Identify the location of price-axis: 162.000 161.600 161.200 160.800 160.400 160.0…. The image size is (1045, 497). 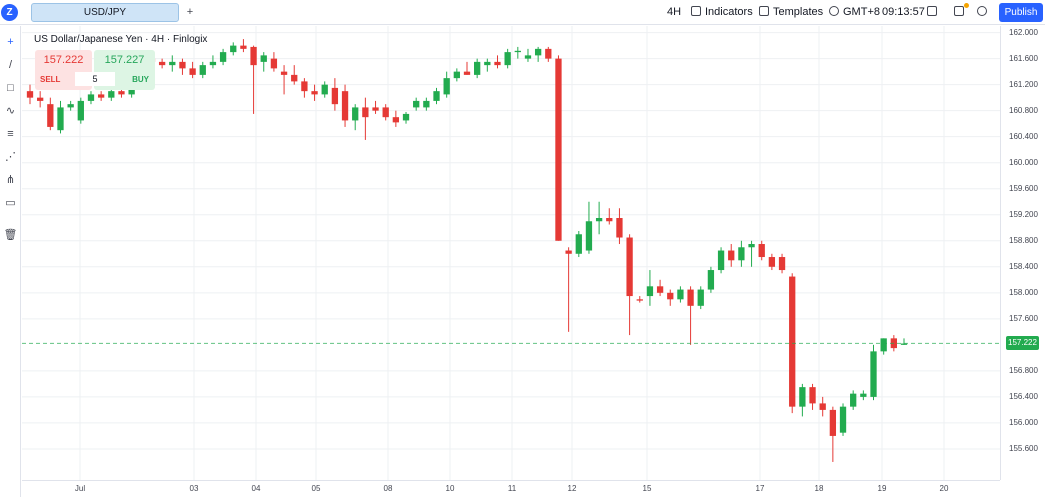
(1022, 253).